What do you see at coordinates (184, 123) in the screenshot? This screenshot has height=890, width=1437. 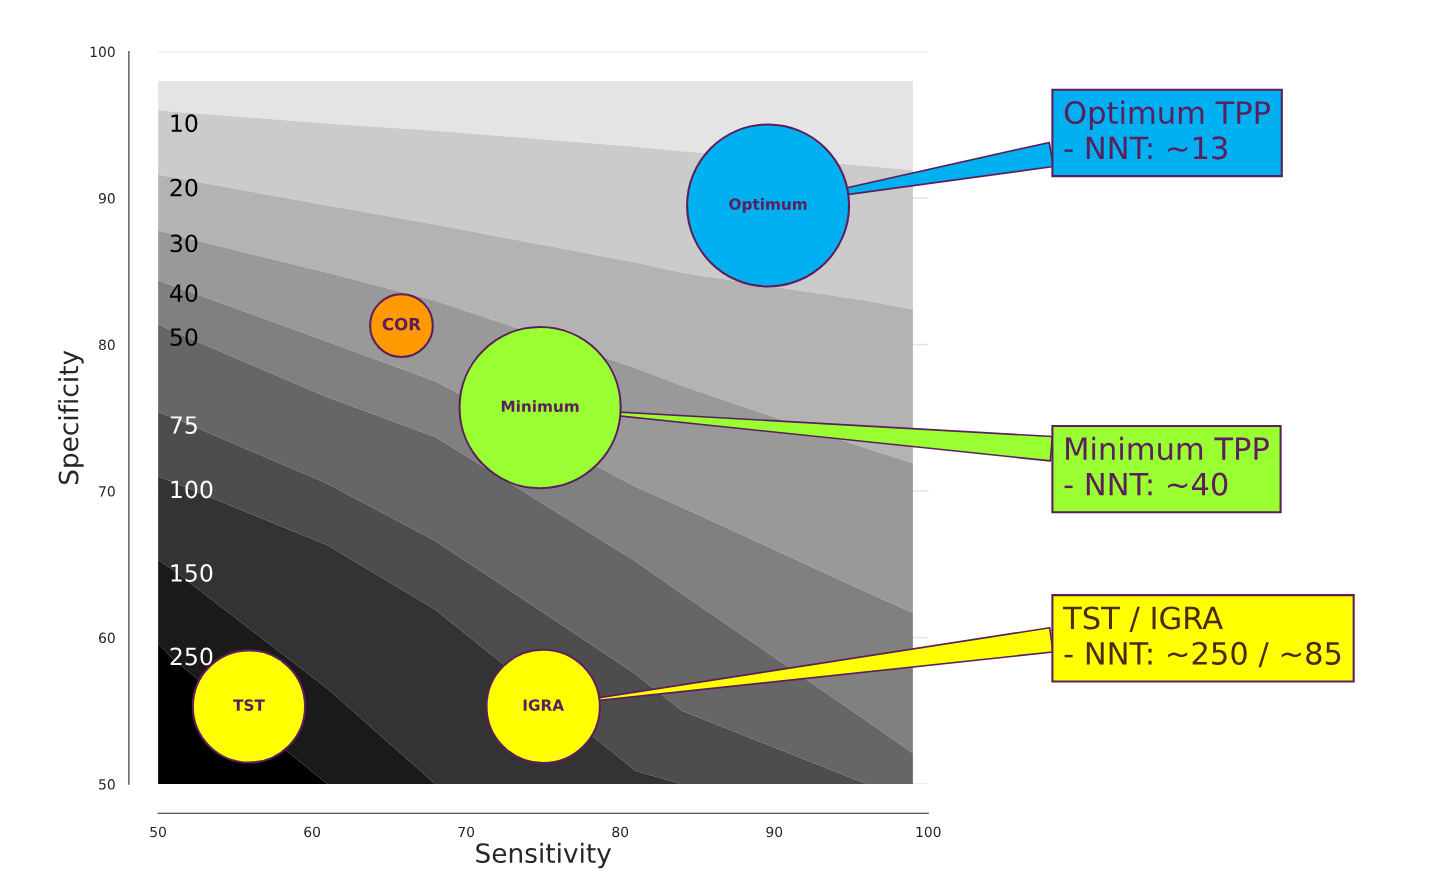 I see `series-label: 10` at bounding box center [184, 123].